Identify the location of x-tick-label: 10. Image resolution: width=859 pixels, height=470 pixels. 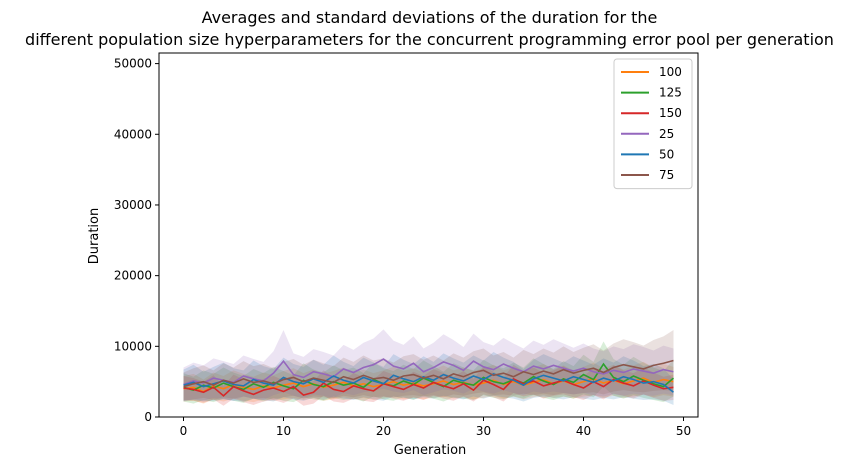
(283, 431).